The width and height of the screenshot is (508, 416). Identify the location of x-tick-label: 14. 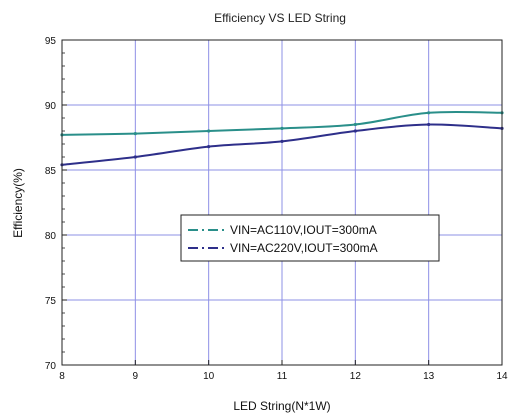
(502, 376).